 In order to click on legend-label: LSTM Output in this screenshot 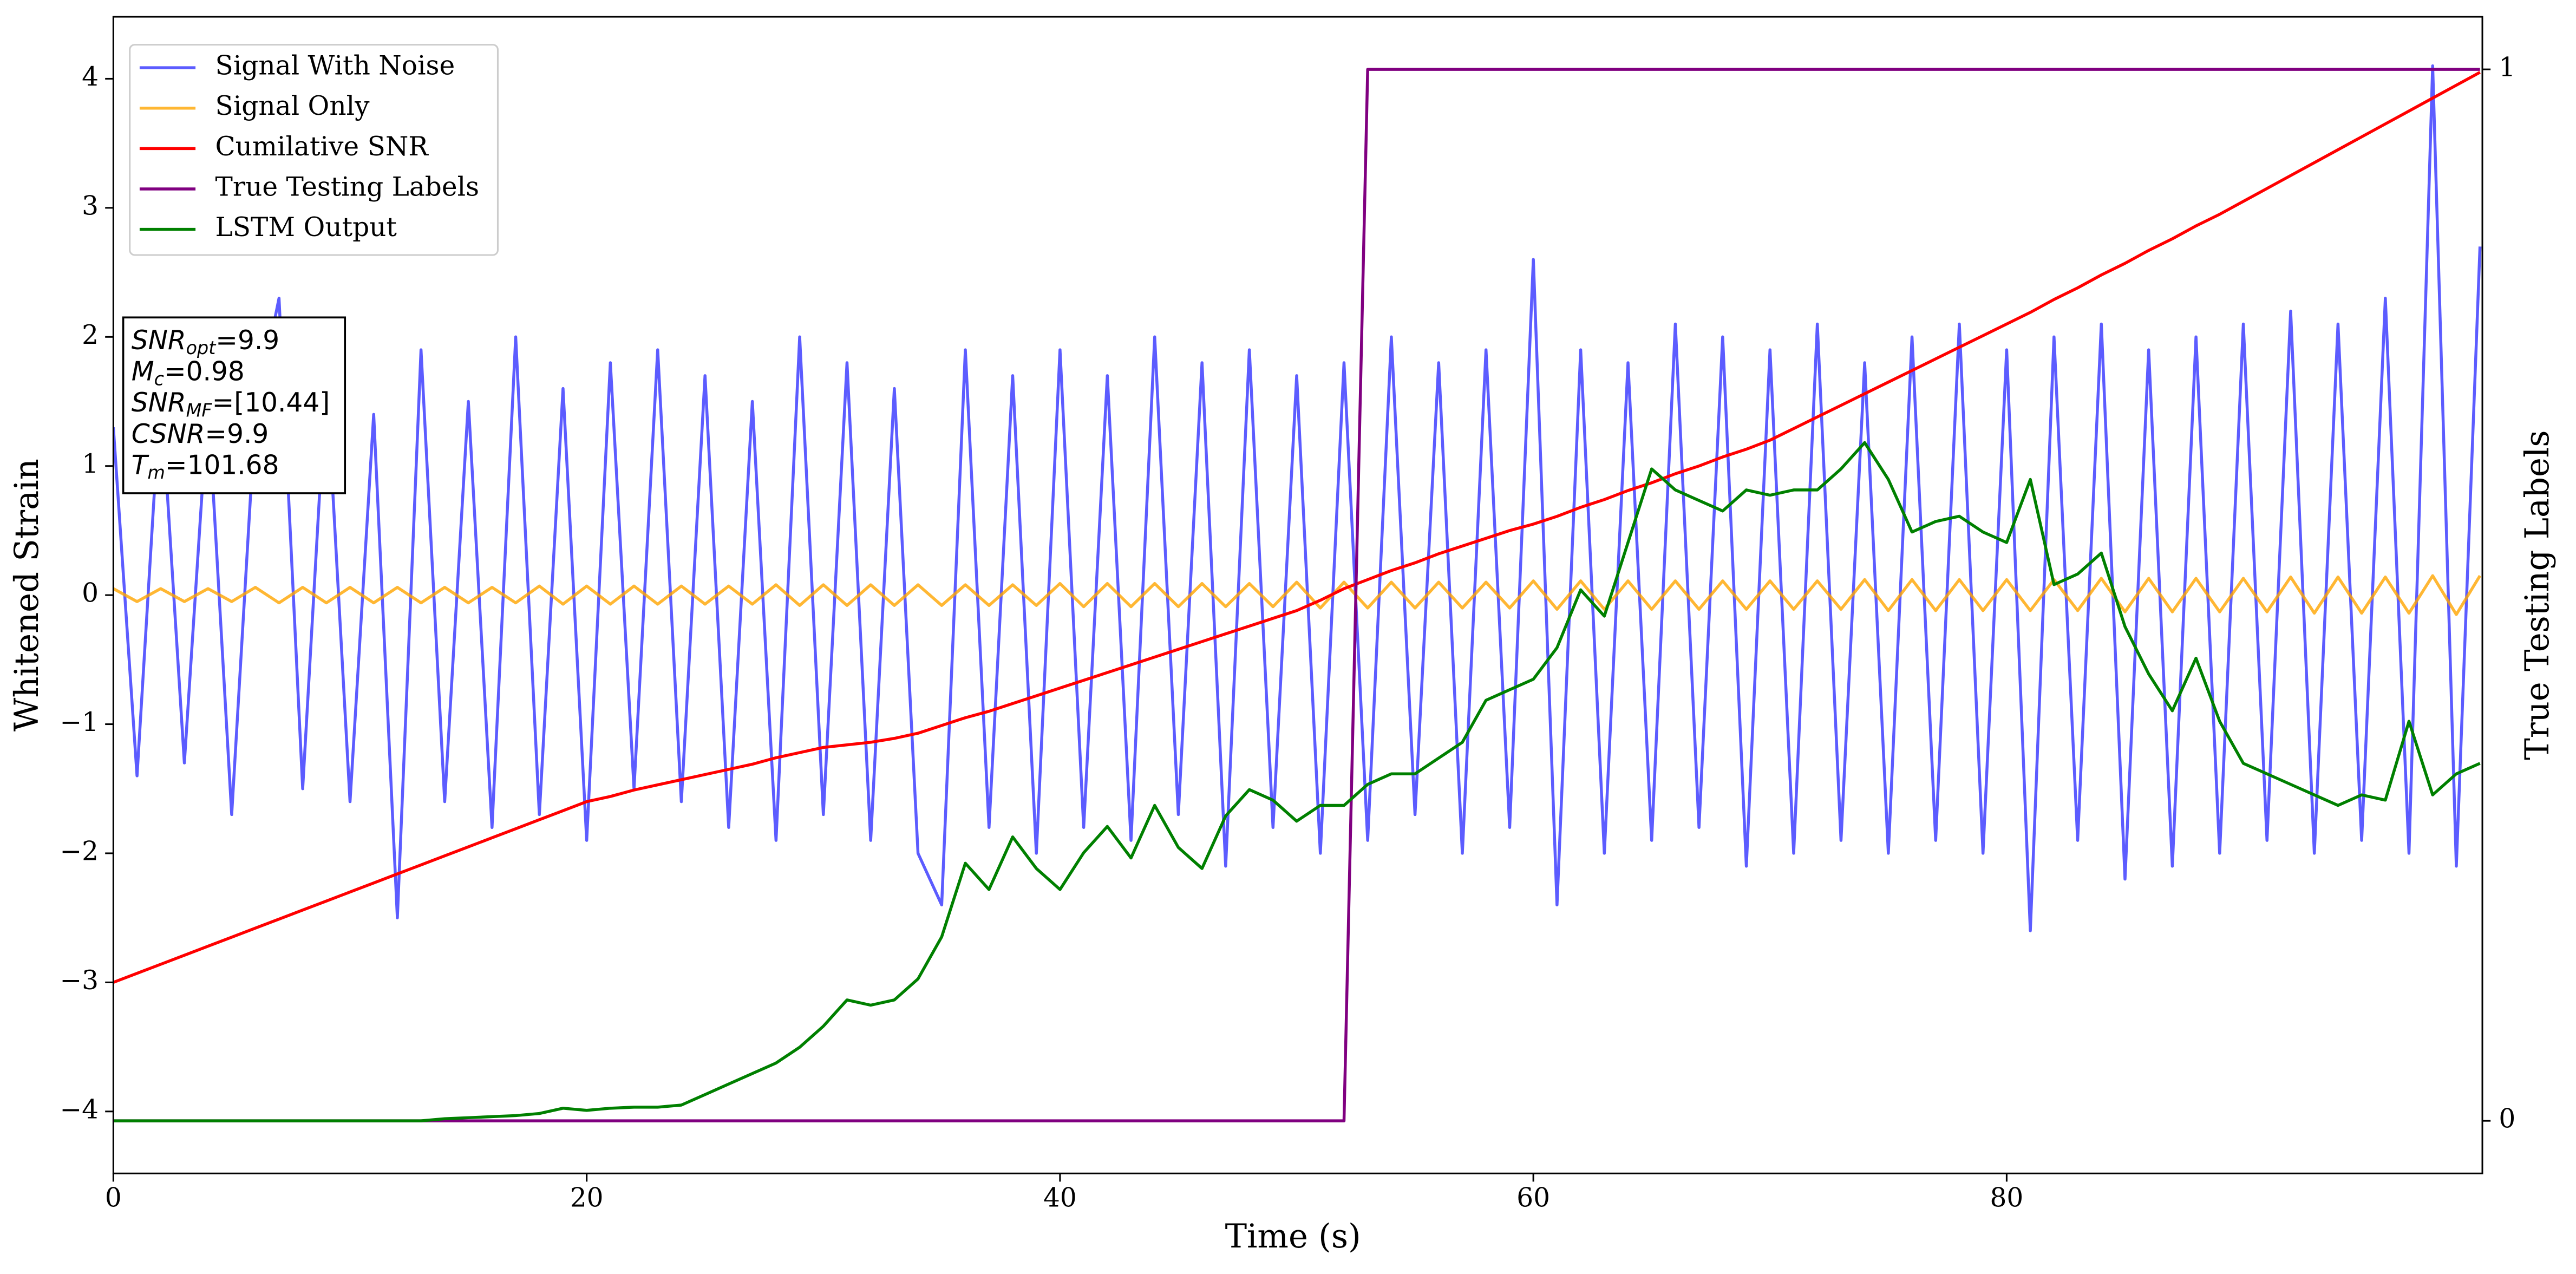, I will do `click(306, 227)`.